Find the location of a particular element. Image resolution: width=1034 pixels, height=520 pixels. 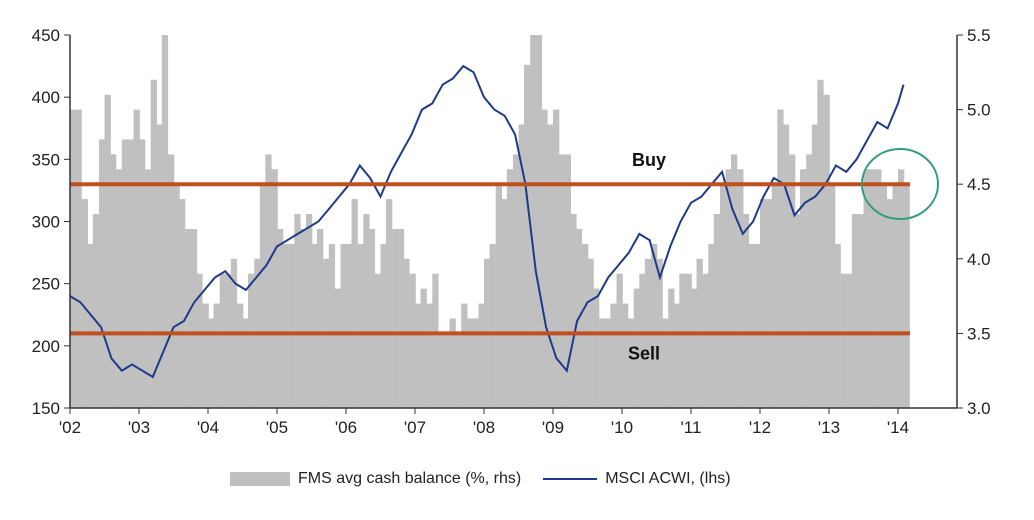

x-tick-label: '08 is located at coordinates (484, 427).